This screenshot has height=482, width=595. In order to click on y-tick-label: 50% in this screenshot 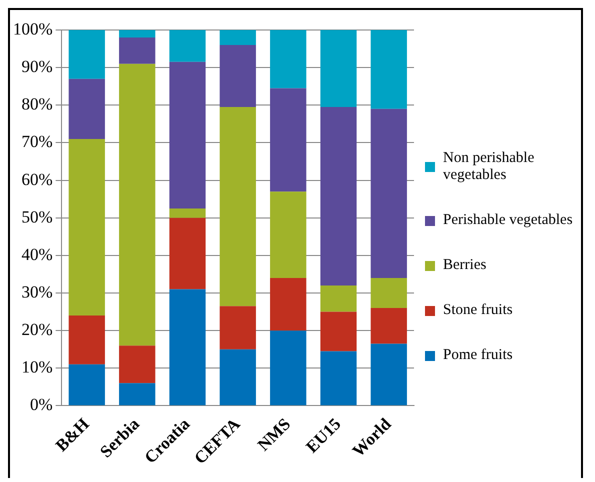, I will do `click(37, 216)`.